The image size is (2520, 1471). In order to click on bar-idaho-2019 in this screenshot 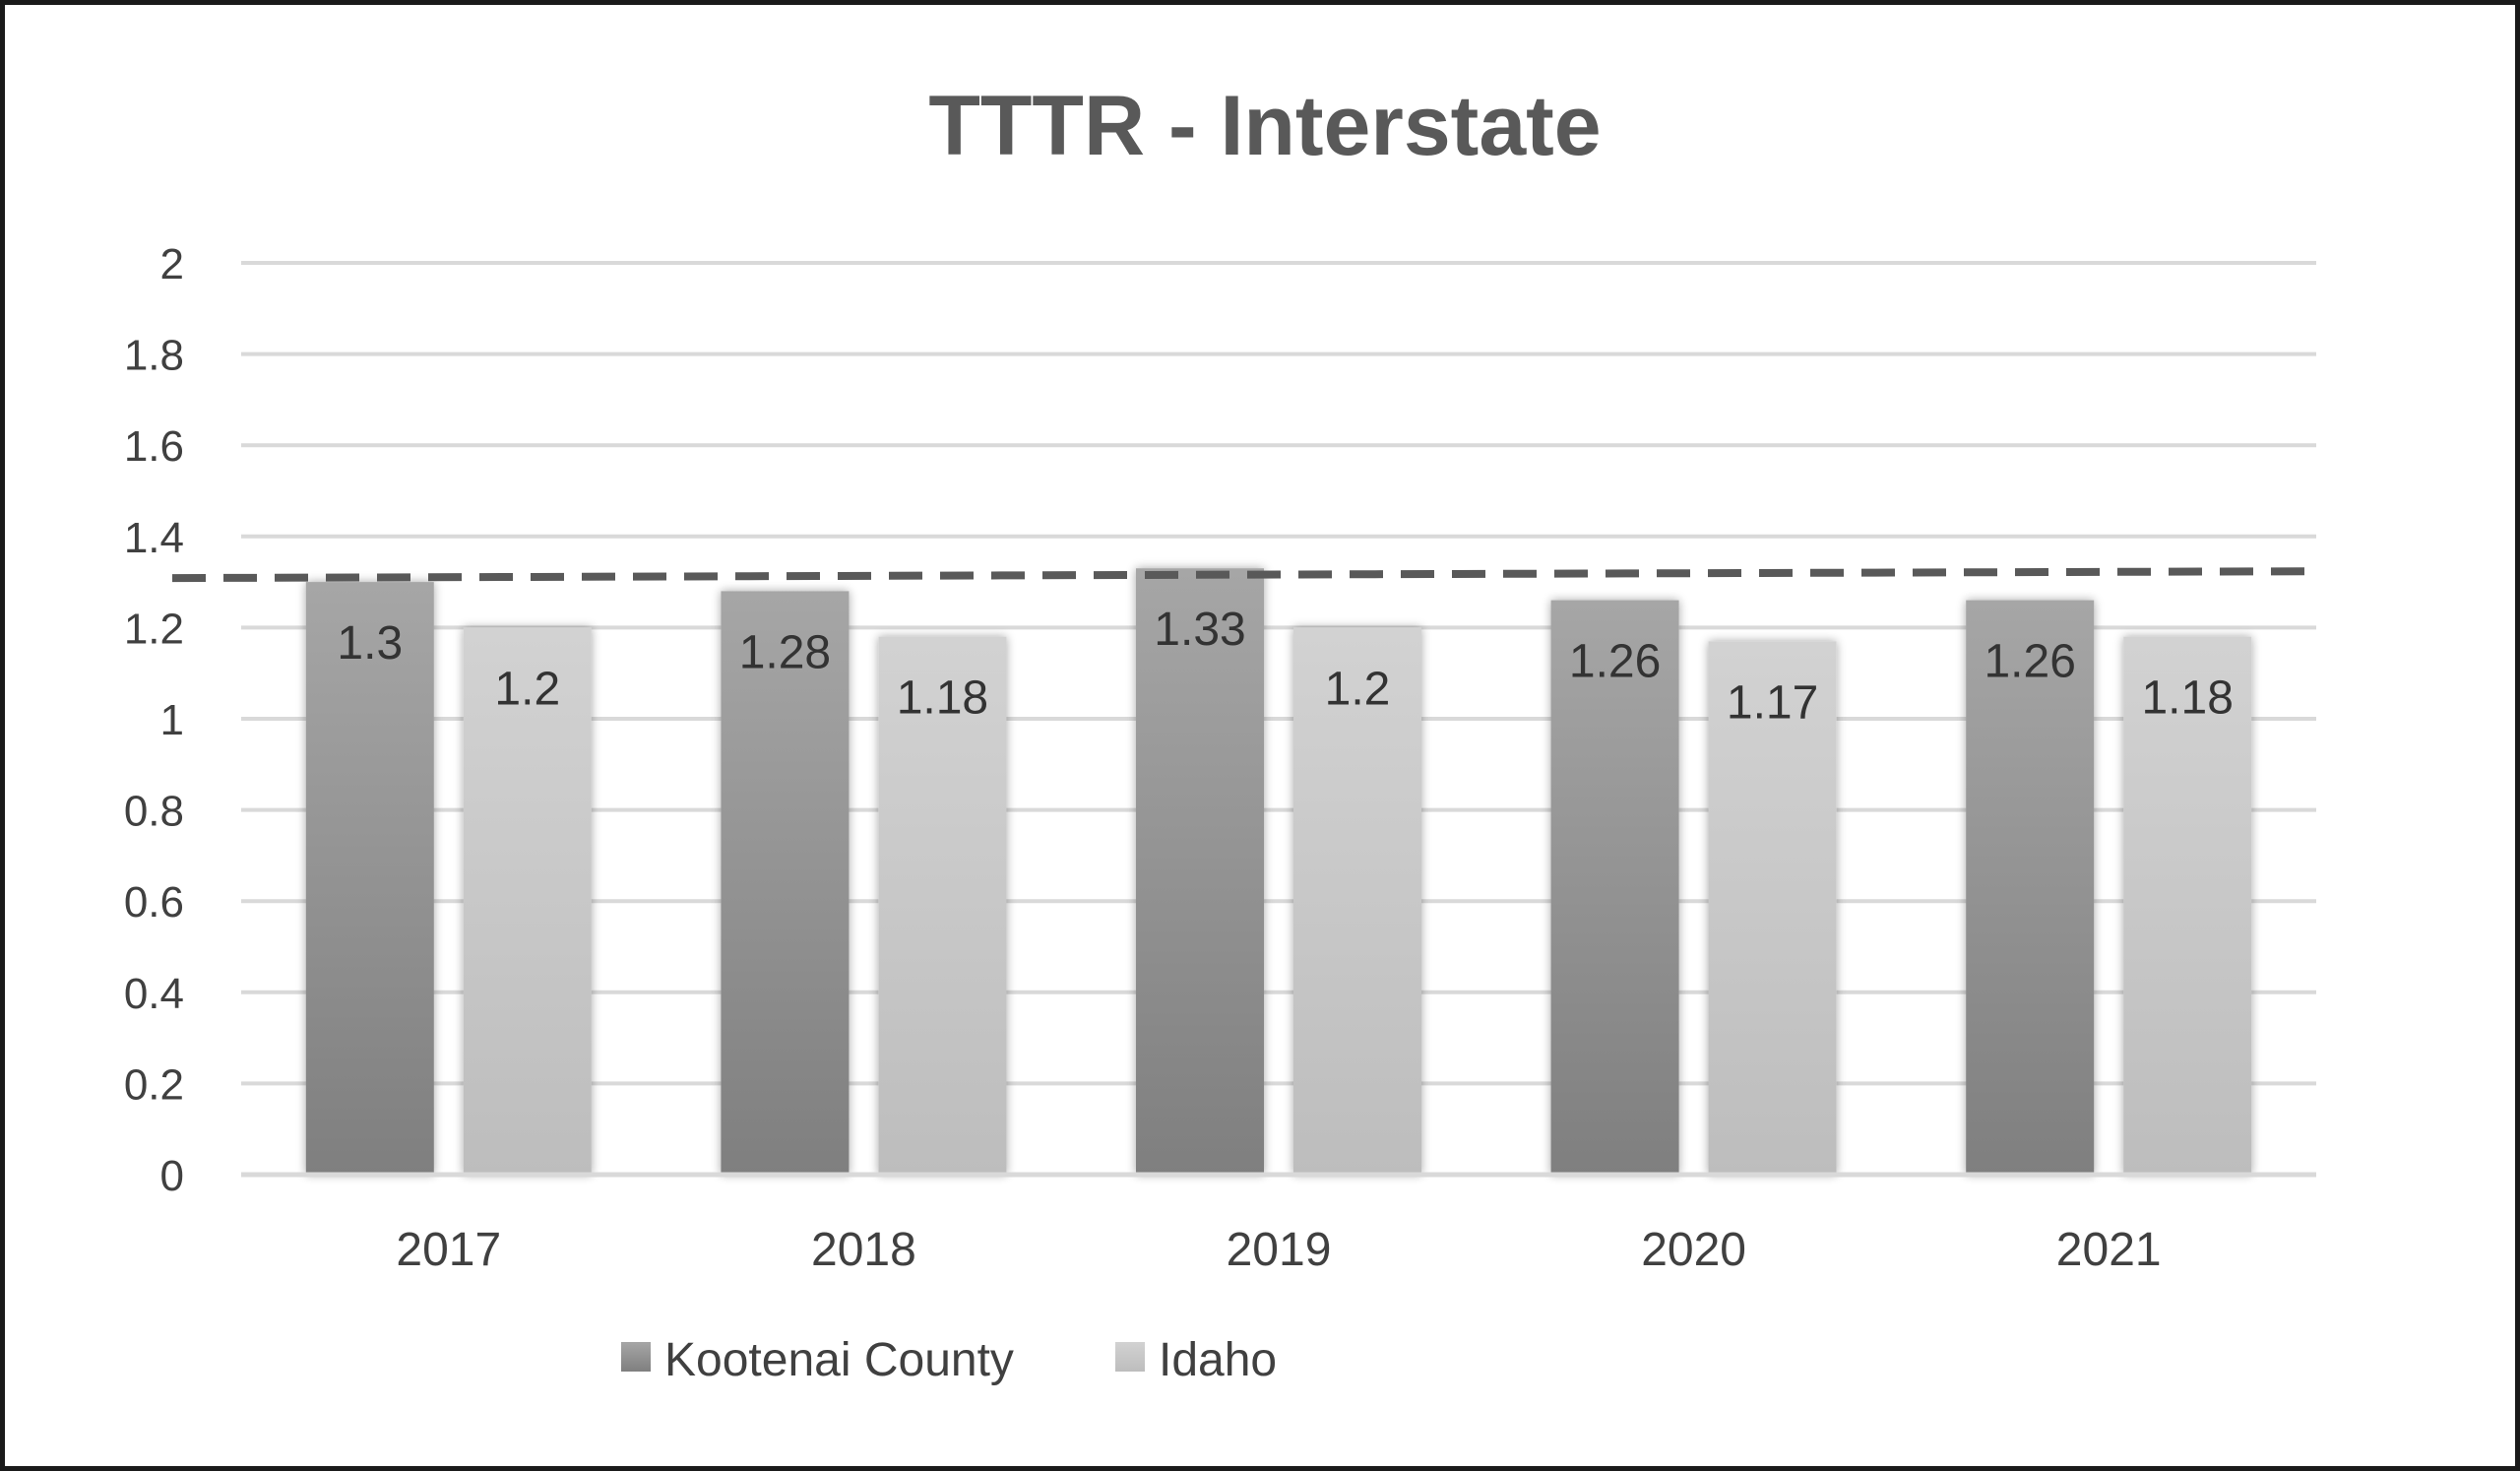, I will do `click(1357, 901)`.